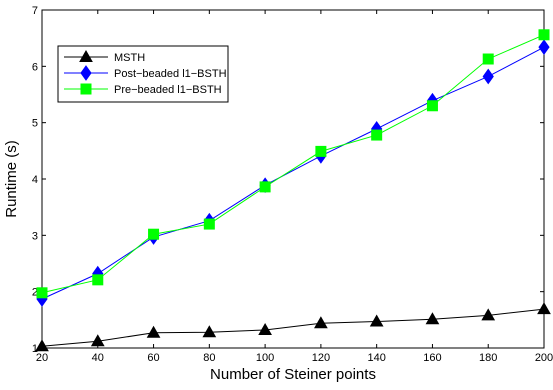 This screenshot has width=553, height=390. What do you see at coordinates (376, 358) in the screenshot?
I see `x-tick-label: 140` at bounding box center [376, 358].